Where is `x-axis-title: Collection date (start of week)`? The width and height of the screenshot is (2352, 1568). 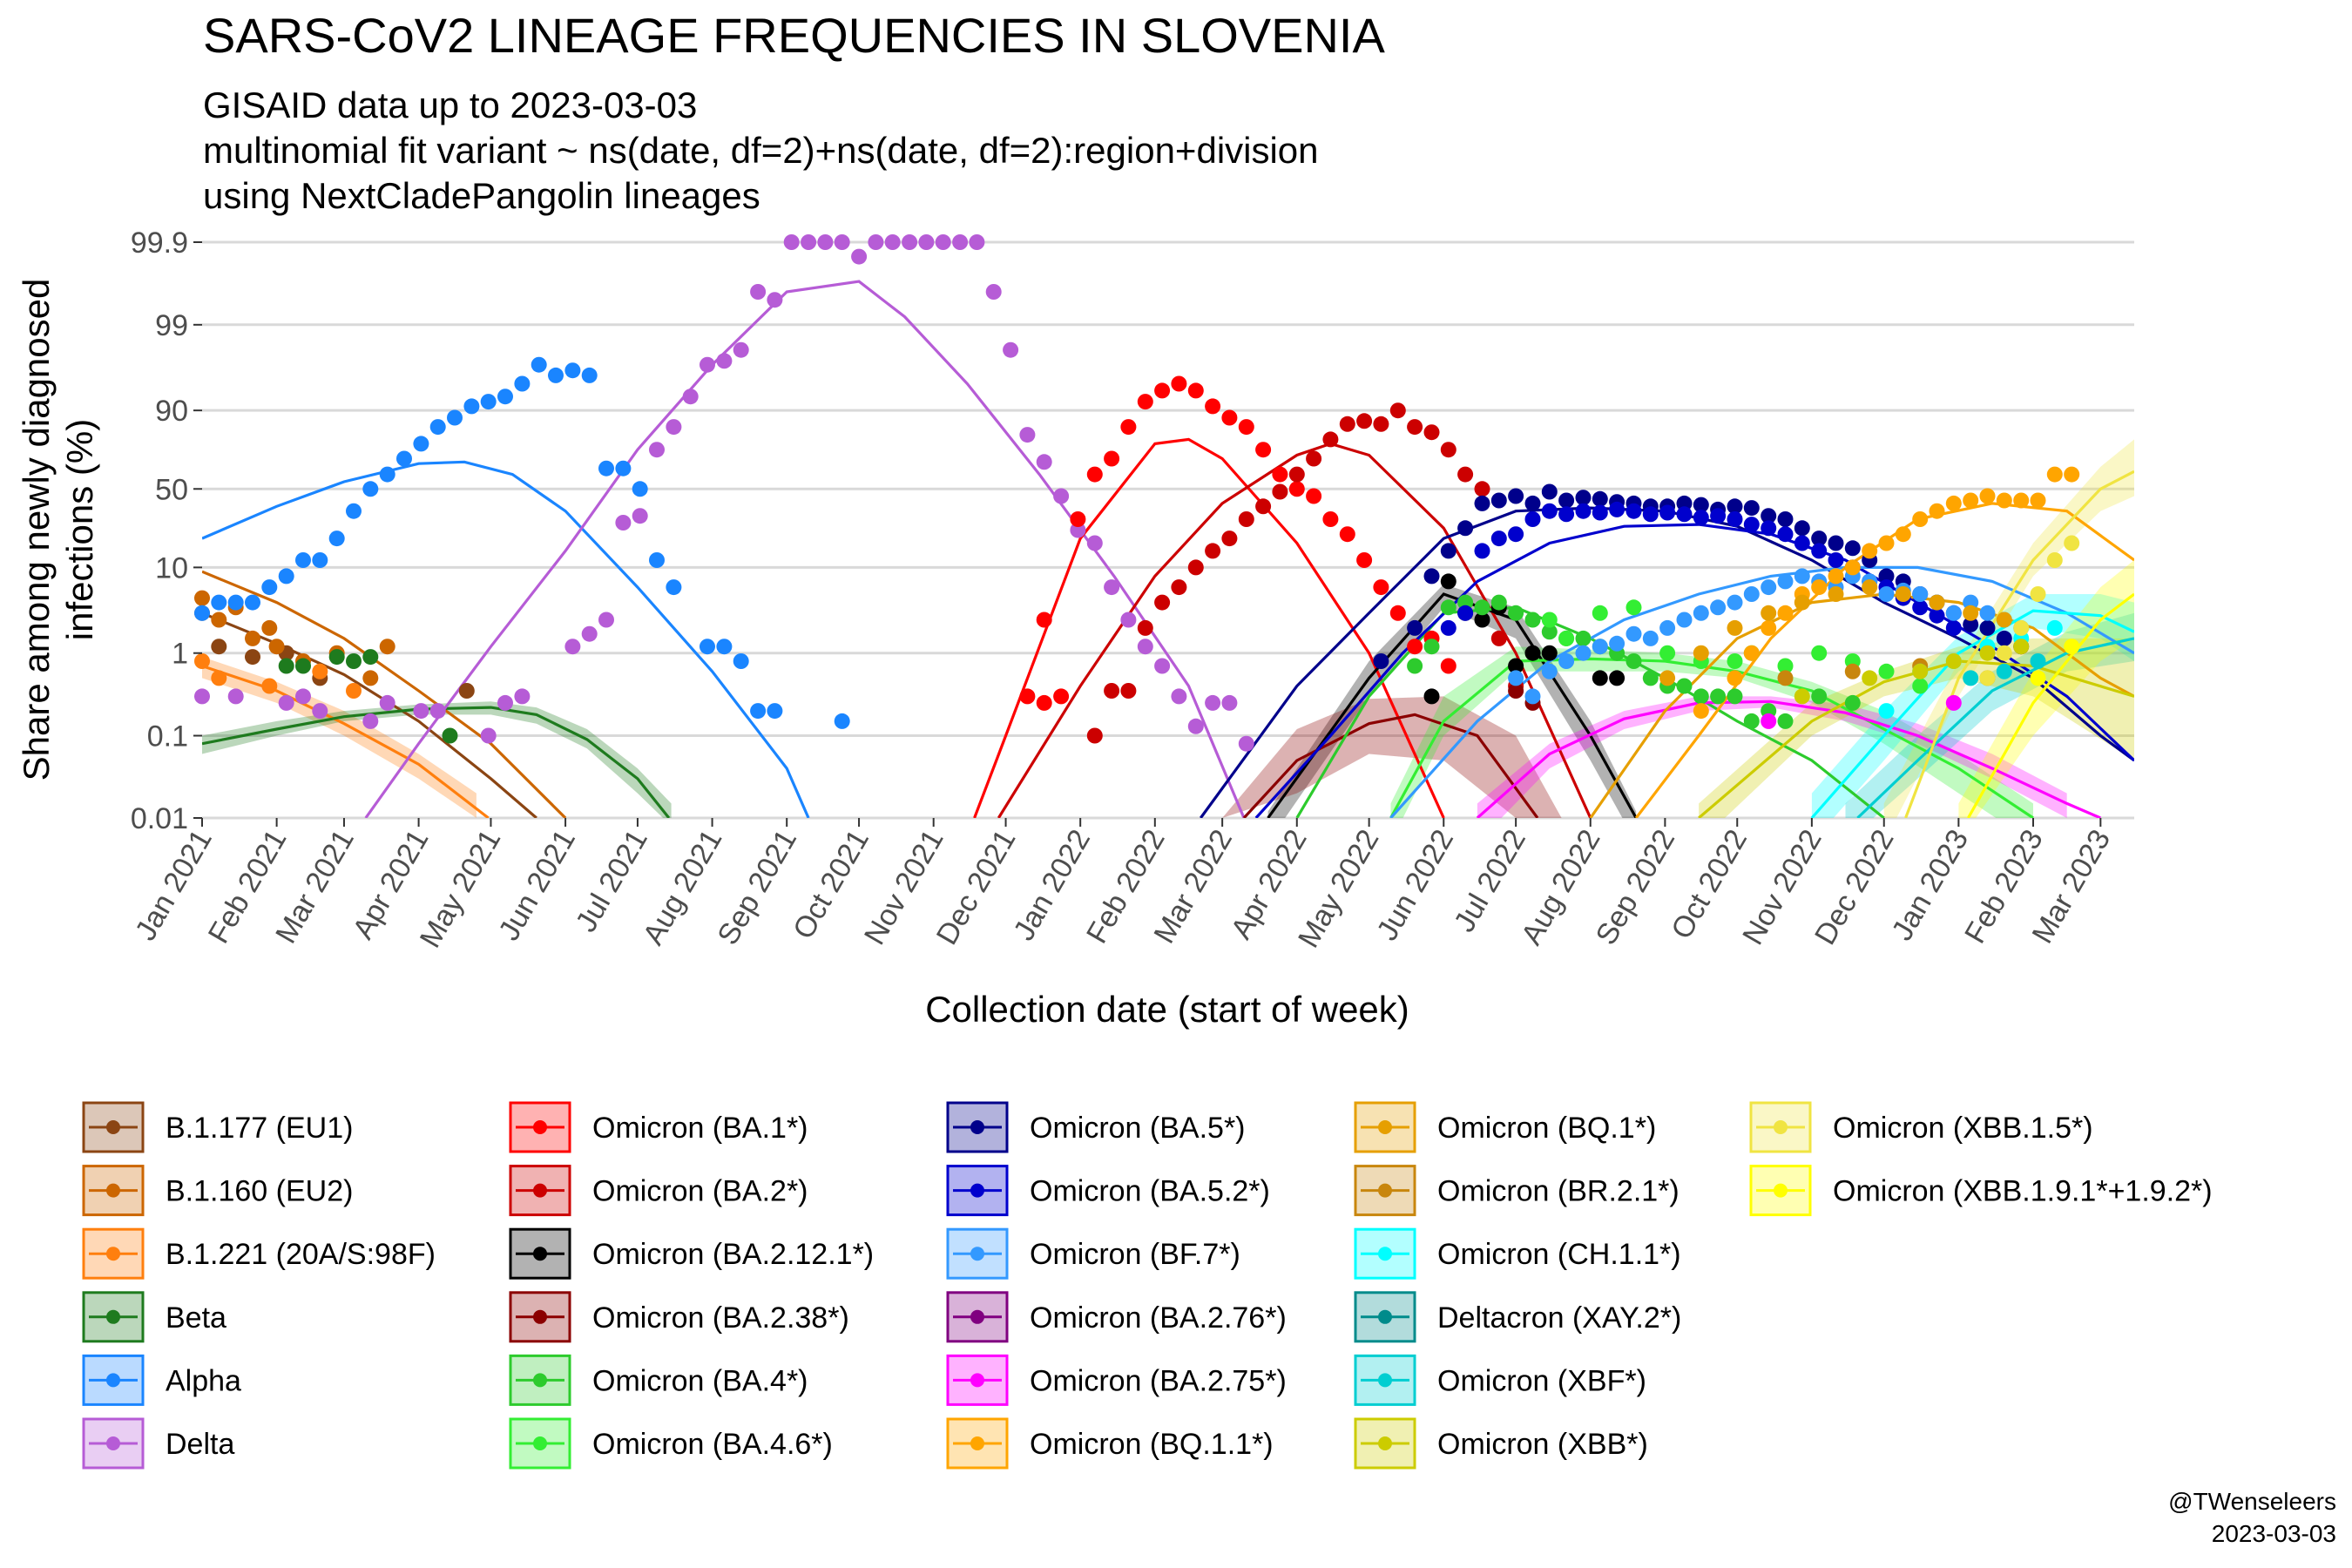
x-axis-title: Collection date (start of week) is located at coordinates (1167, 1009).